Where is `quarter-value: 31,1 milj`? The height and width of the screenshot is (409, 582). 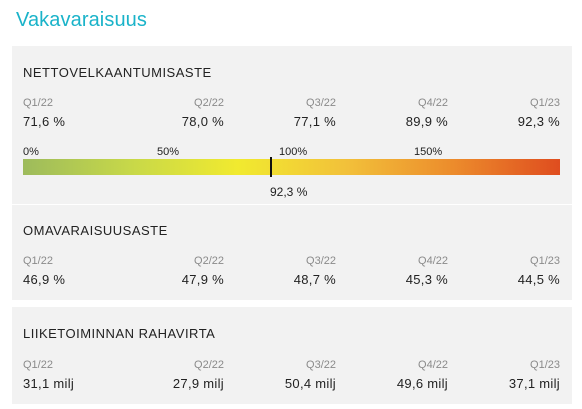
quarter-value: 31,1 milj is located at coordinates (49, 383).